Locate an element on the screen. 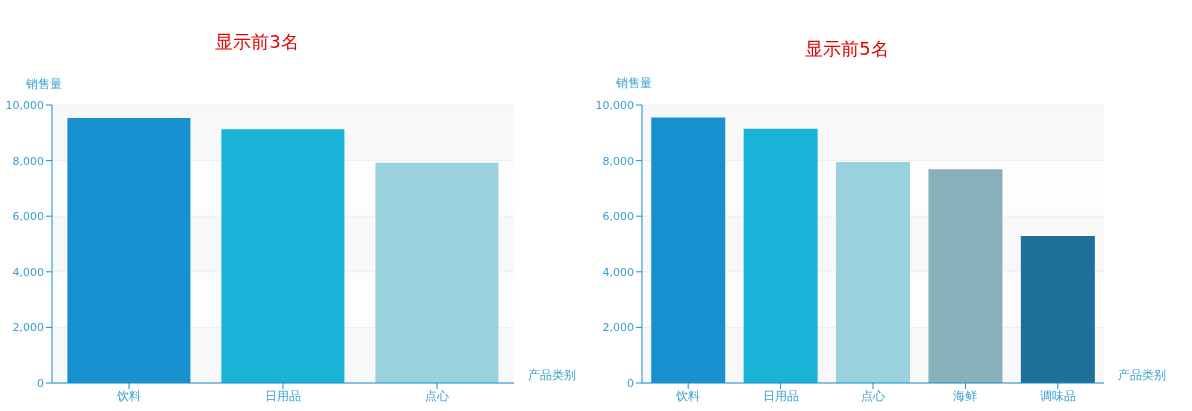 This screenshot has width=1192, height=411. x-tick-label: 调味品 is located at coordinates (1057, 395).